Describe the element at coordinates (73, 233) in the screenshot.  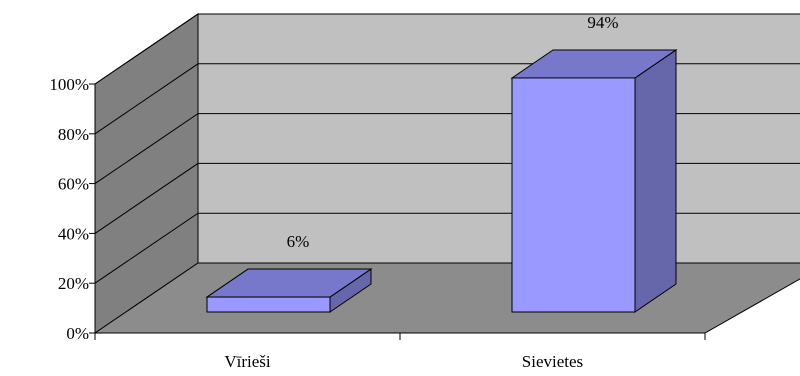
I see `y-tick-label: 40%` at that location.